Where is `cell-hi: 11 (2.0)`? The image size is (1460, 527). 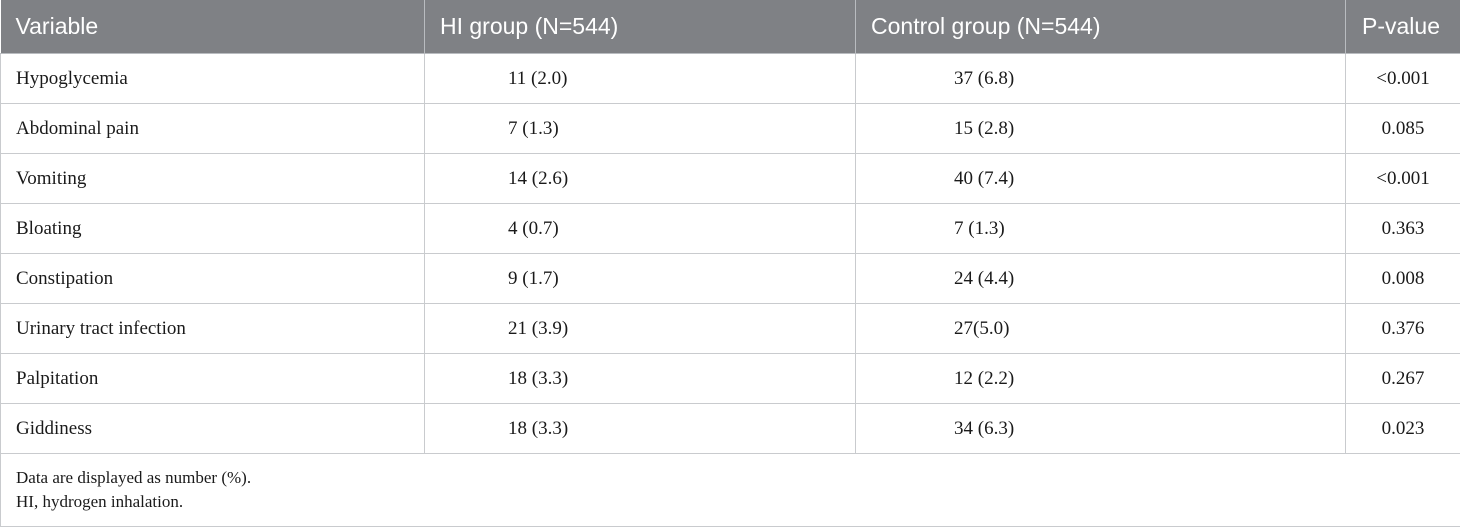
cell-hi: 11 (2.0) is located at coordinates (640, 79).